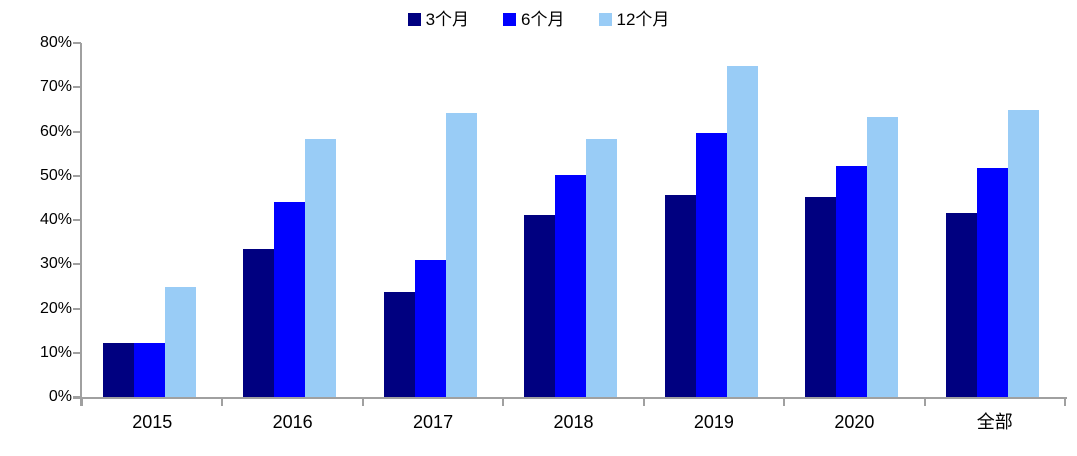  I want to click on bar-12个月-全部, so click(1023, 253).